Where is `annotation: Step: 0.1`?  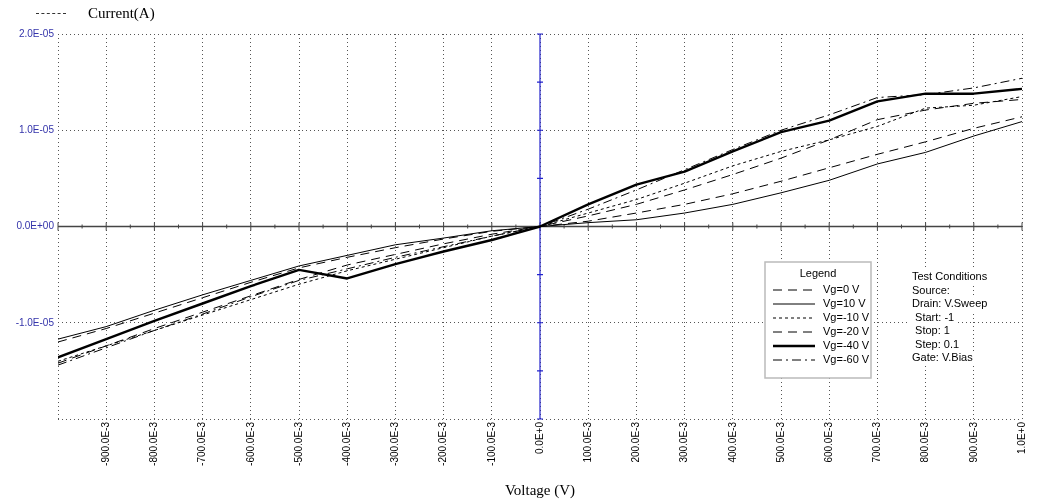 annotation: Step: 0.1 is located at coordinates (936, 343).